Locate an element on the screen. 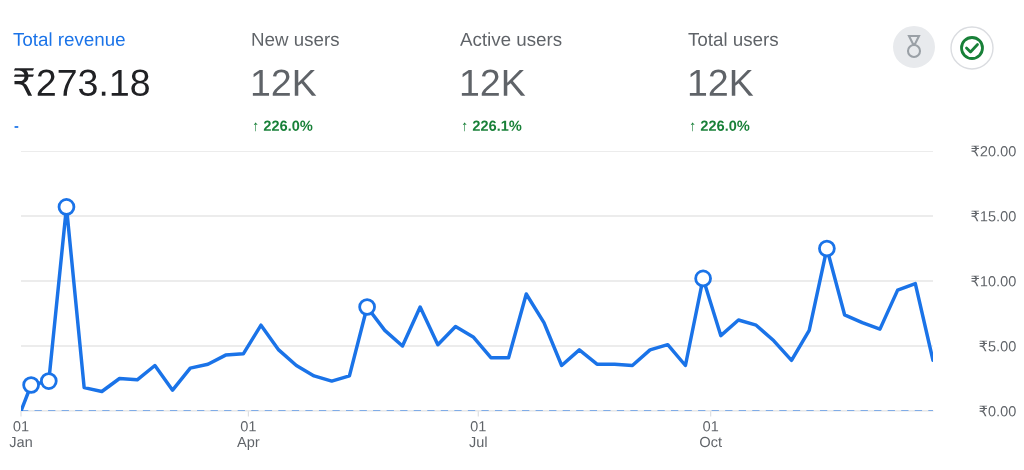  text: New users is located at coordinates (295, 39).